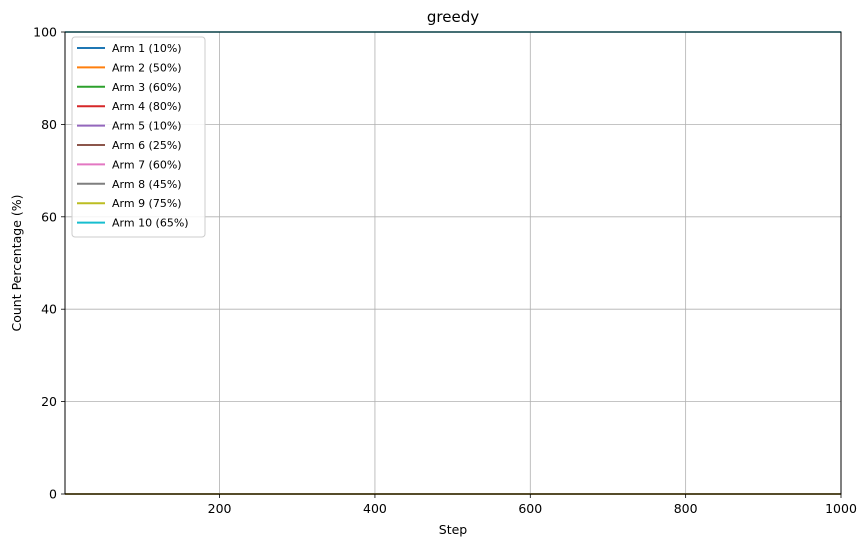 The height and width of the screenshot is (551, 868). What do you see at coordinates (16, 262) in the screenshot?
I see `y-axis-label: Count Percentage (%)` at bounding box center [16, 262].